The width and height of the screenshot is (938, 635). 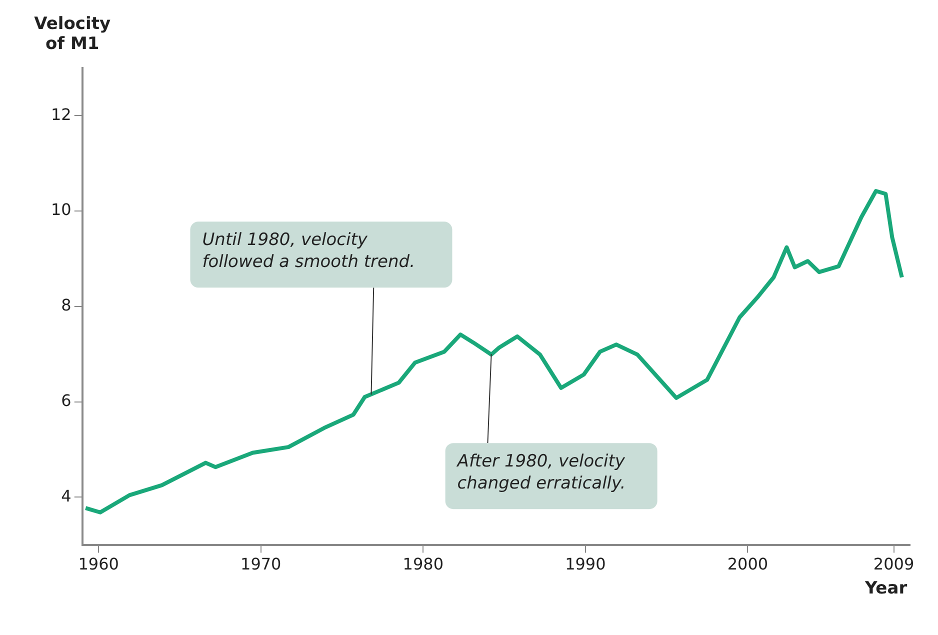 What do you see at coordinates (893, 564) in the screenshot?
I see `x-tick-label: 2009` at bounding box center [893, 564].